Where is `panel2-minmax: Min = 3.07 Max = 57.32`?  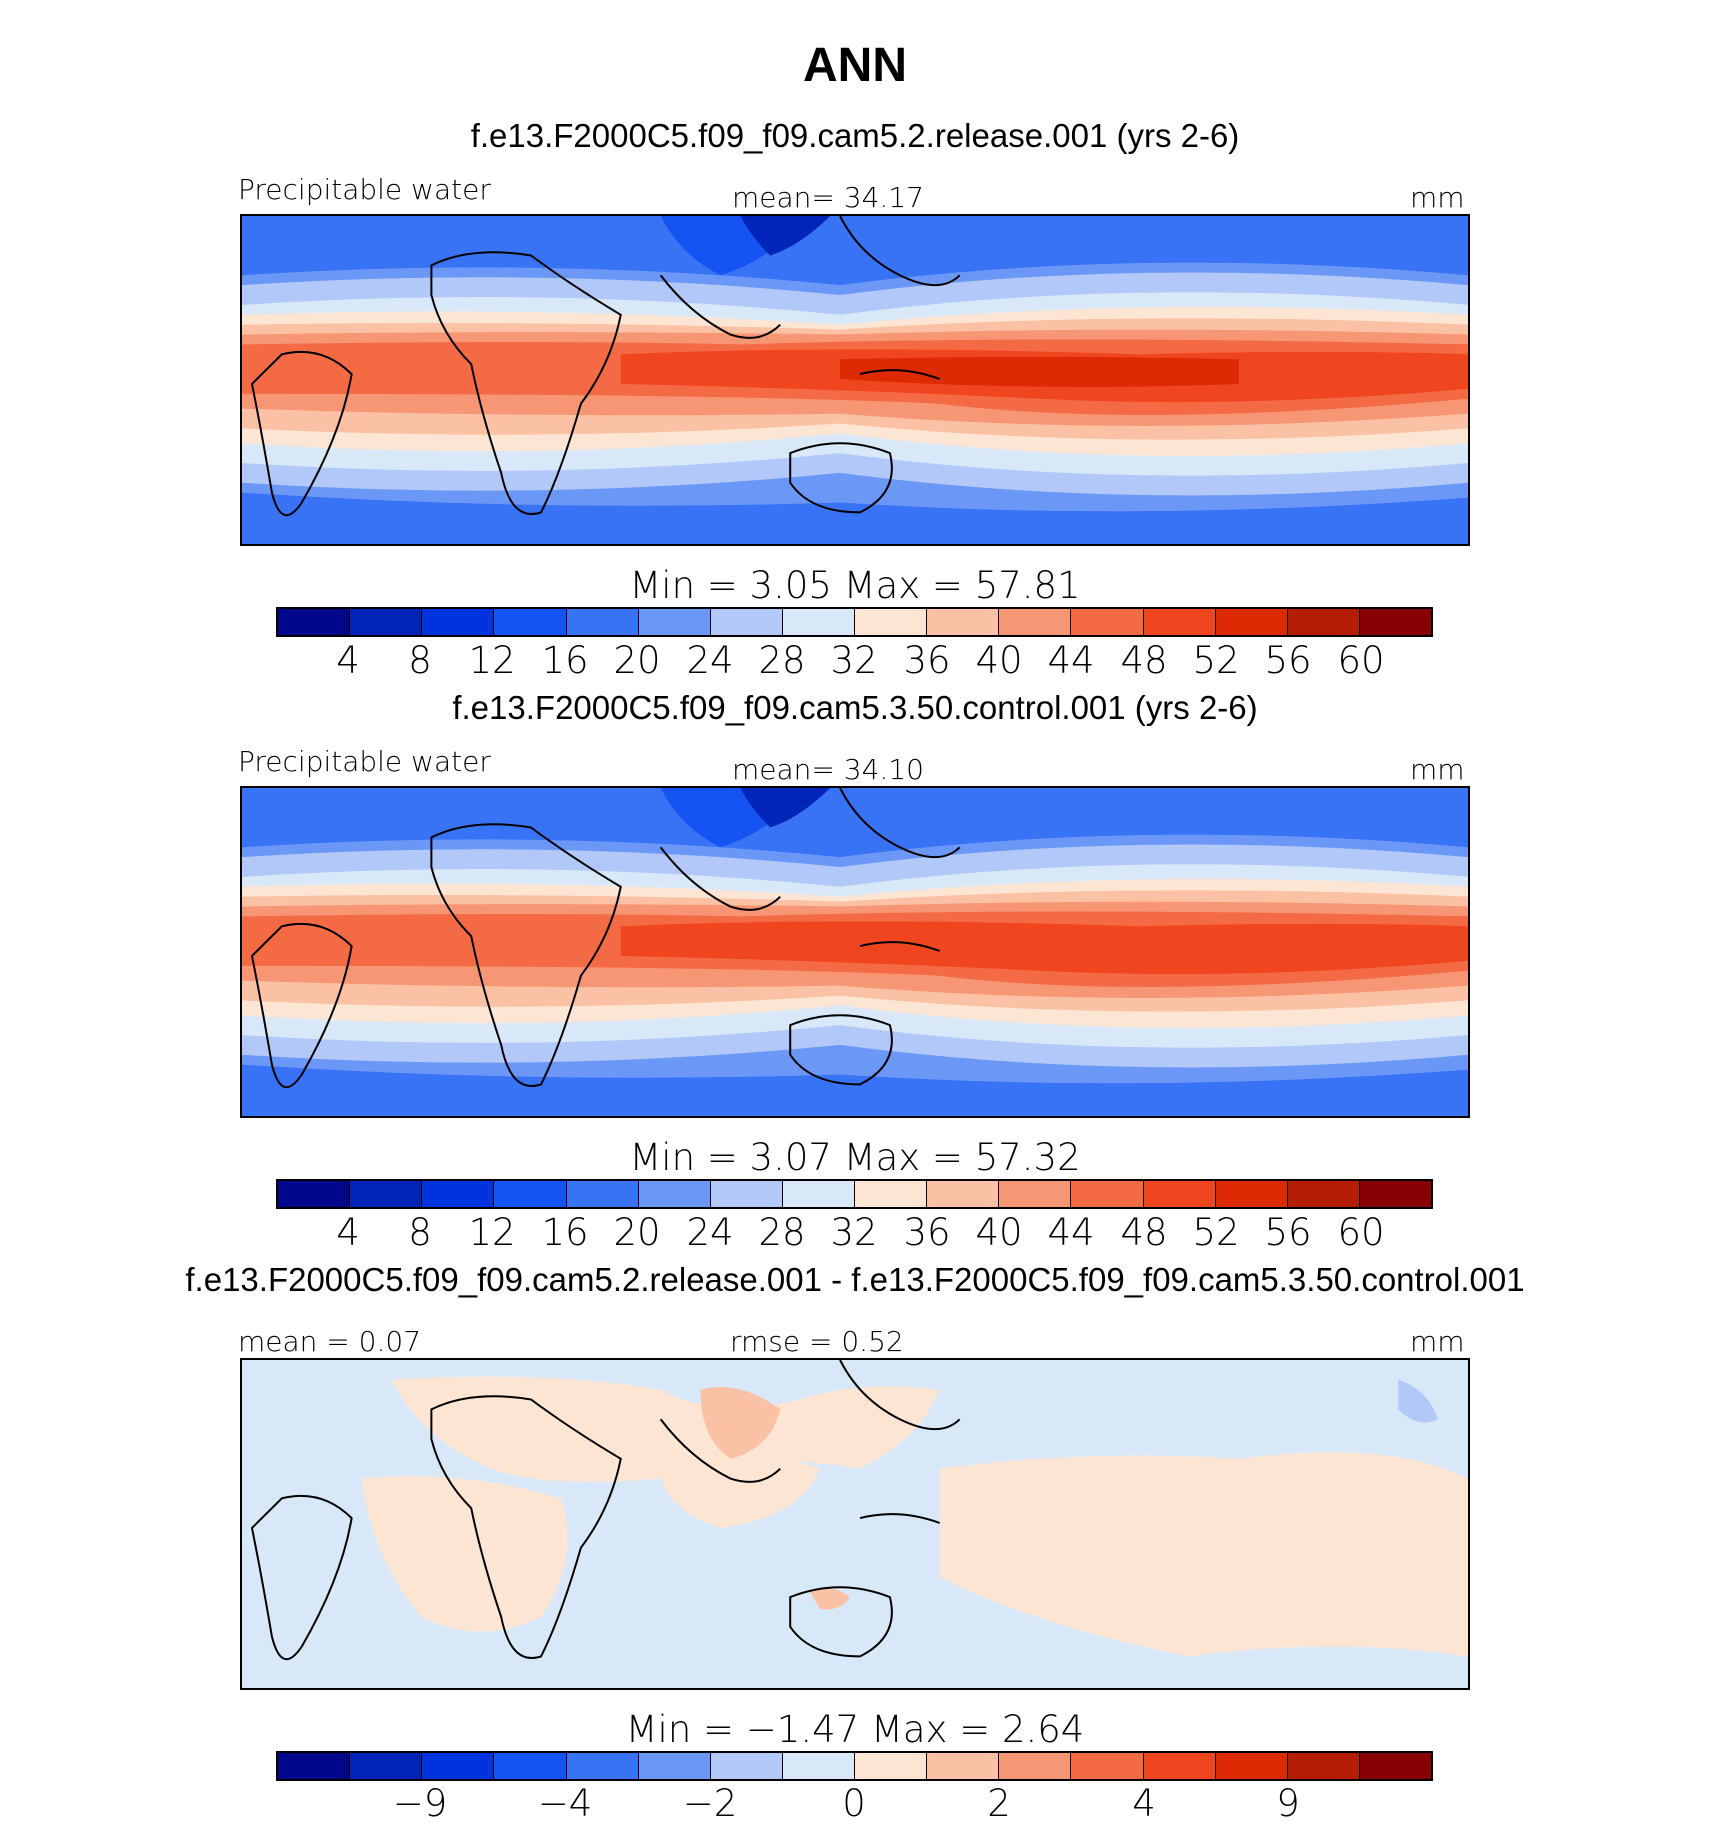 panel2-minmax: Min = 3.07 Max = 57.32 is located at coordinates (855, 1157).